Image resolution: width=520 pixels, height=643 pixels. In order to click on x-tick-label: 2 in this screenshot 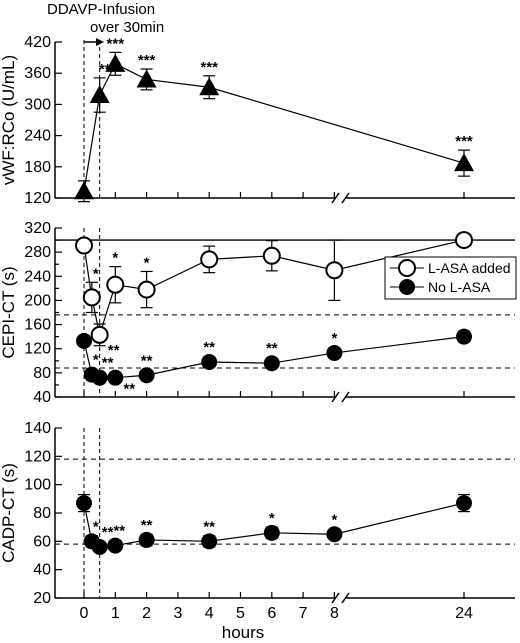, I will do `click(146, 613)`.